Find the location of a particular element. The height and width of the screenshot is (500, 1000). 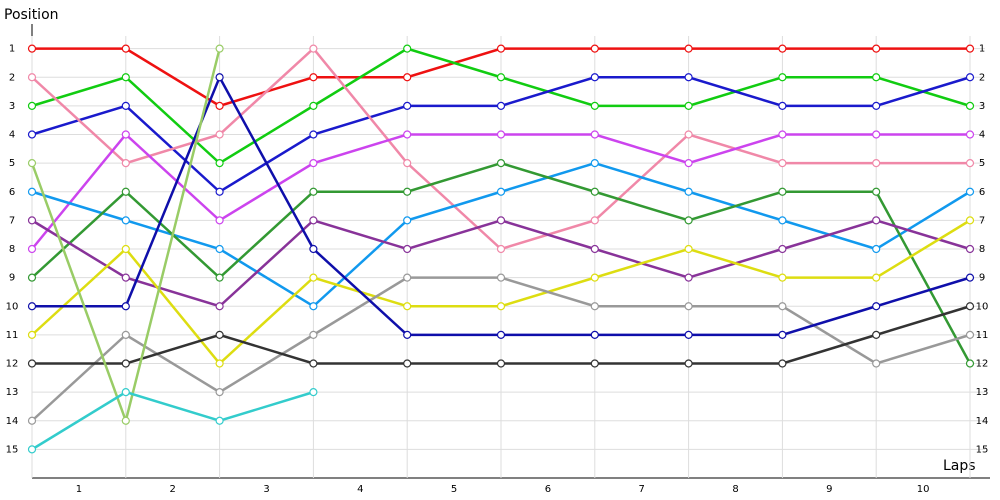

y-tick-label-right: 11 is located at coordinates (982, 335).